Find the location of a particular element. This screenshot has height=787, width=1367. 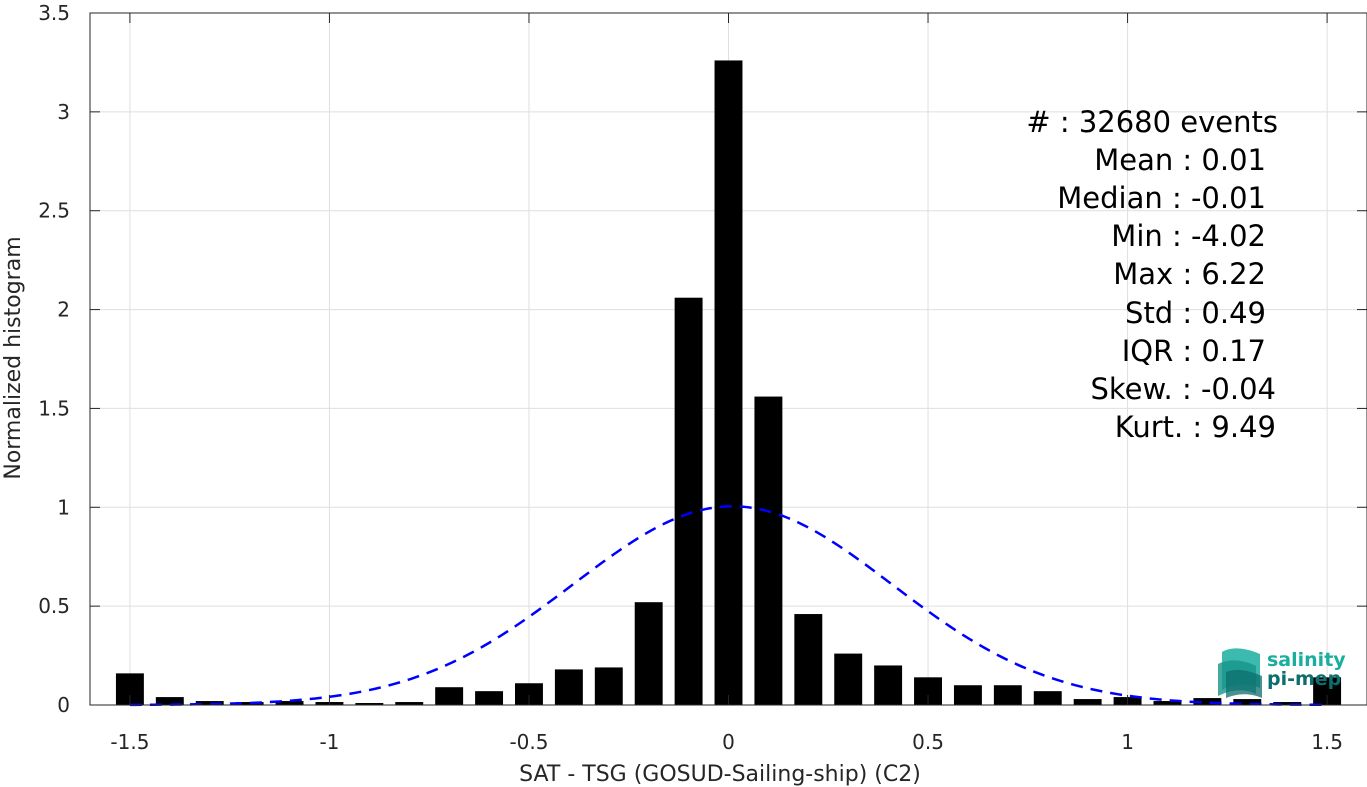

wave-icon is located at coordinates (1240, 673).